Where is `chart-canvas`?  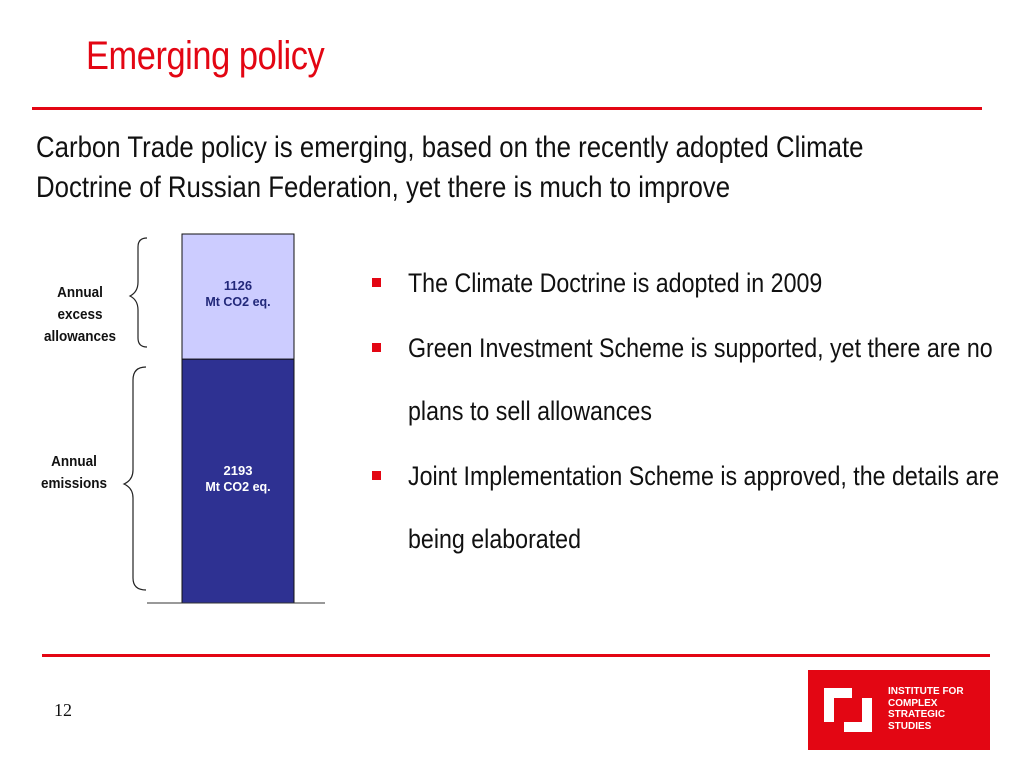
chart-canvas is located at coordinates (223, 418).